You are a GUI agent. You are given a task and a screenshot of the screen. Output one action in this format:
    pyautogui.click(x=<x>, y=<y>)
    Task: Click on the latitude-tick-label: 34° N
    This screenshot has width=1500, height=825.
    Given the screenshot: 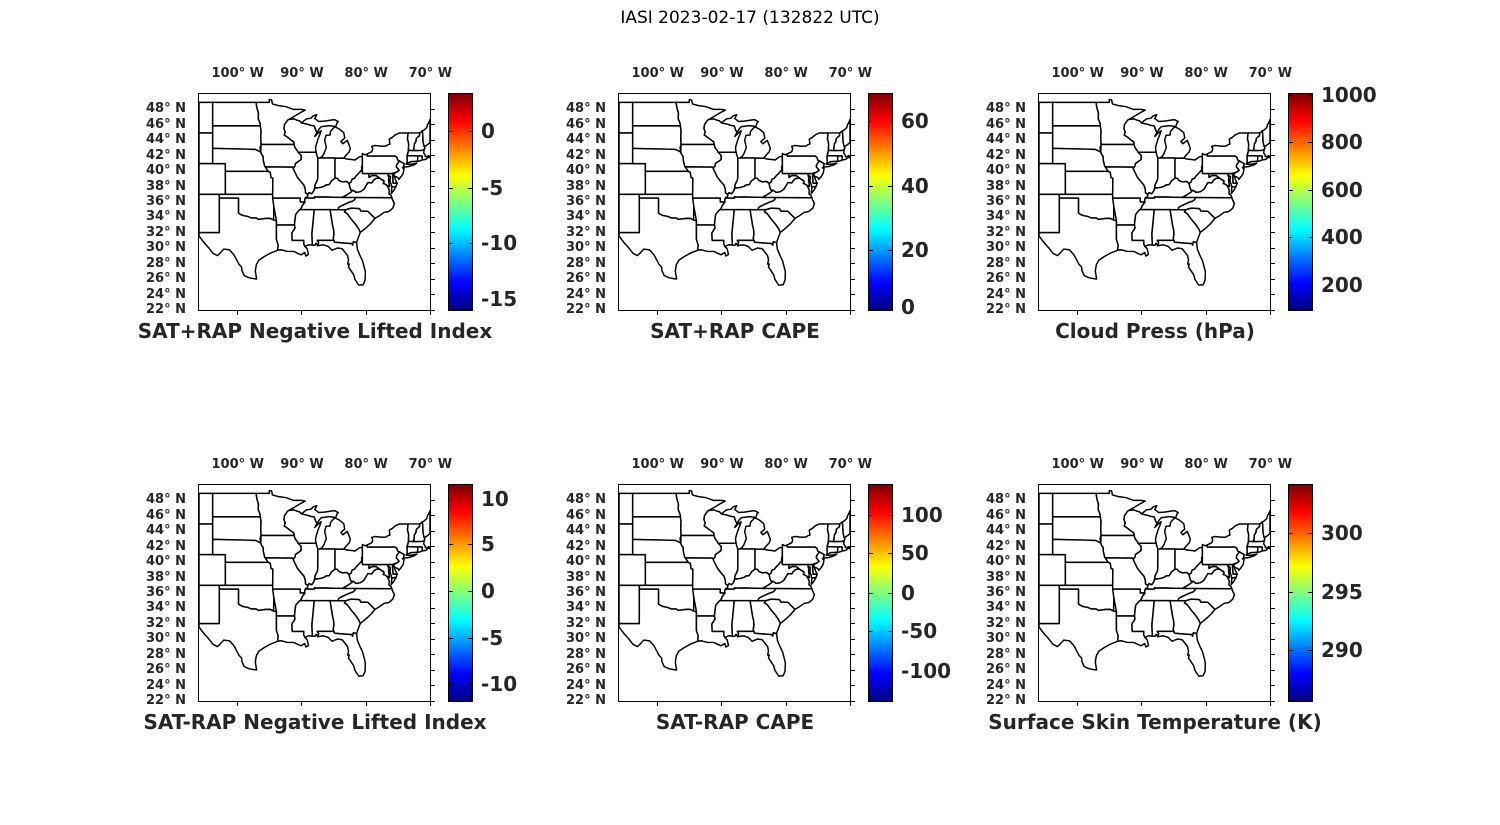 What is the action you would take?
    pyautogui.click(x=166, y=217)
    